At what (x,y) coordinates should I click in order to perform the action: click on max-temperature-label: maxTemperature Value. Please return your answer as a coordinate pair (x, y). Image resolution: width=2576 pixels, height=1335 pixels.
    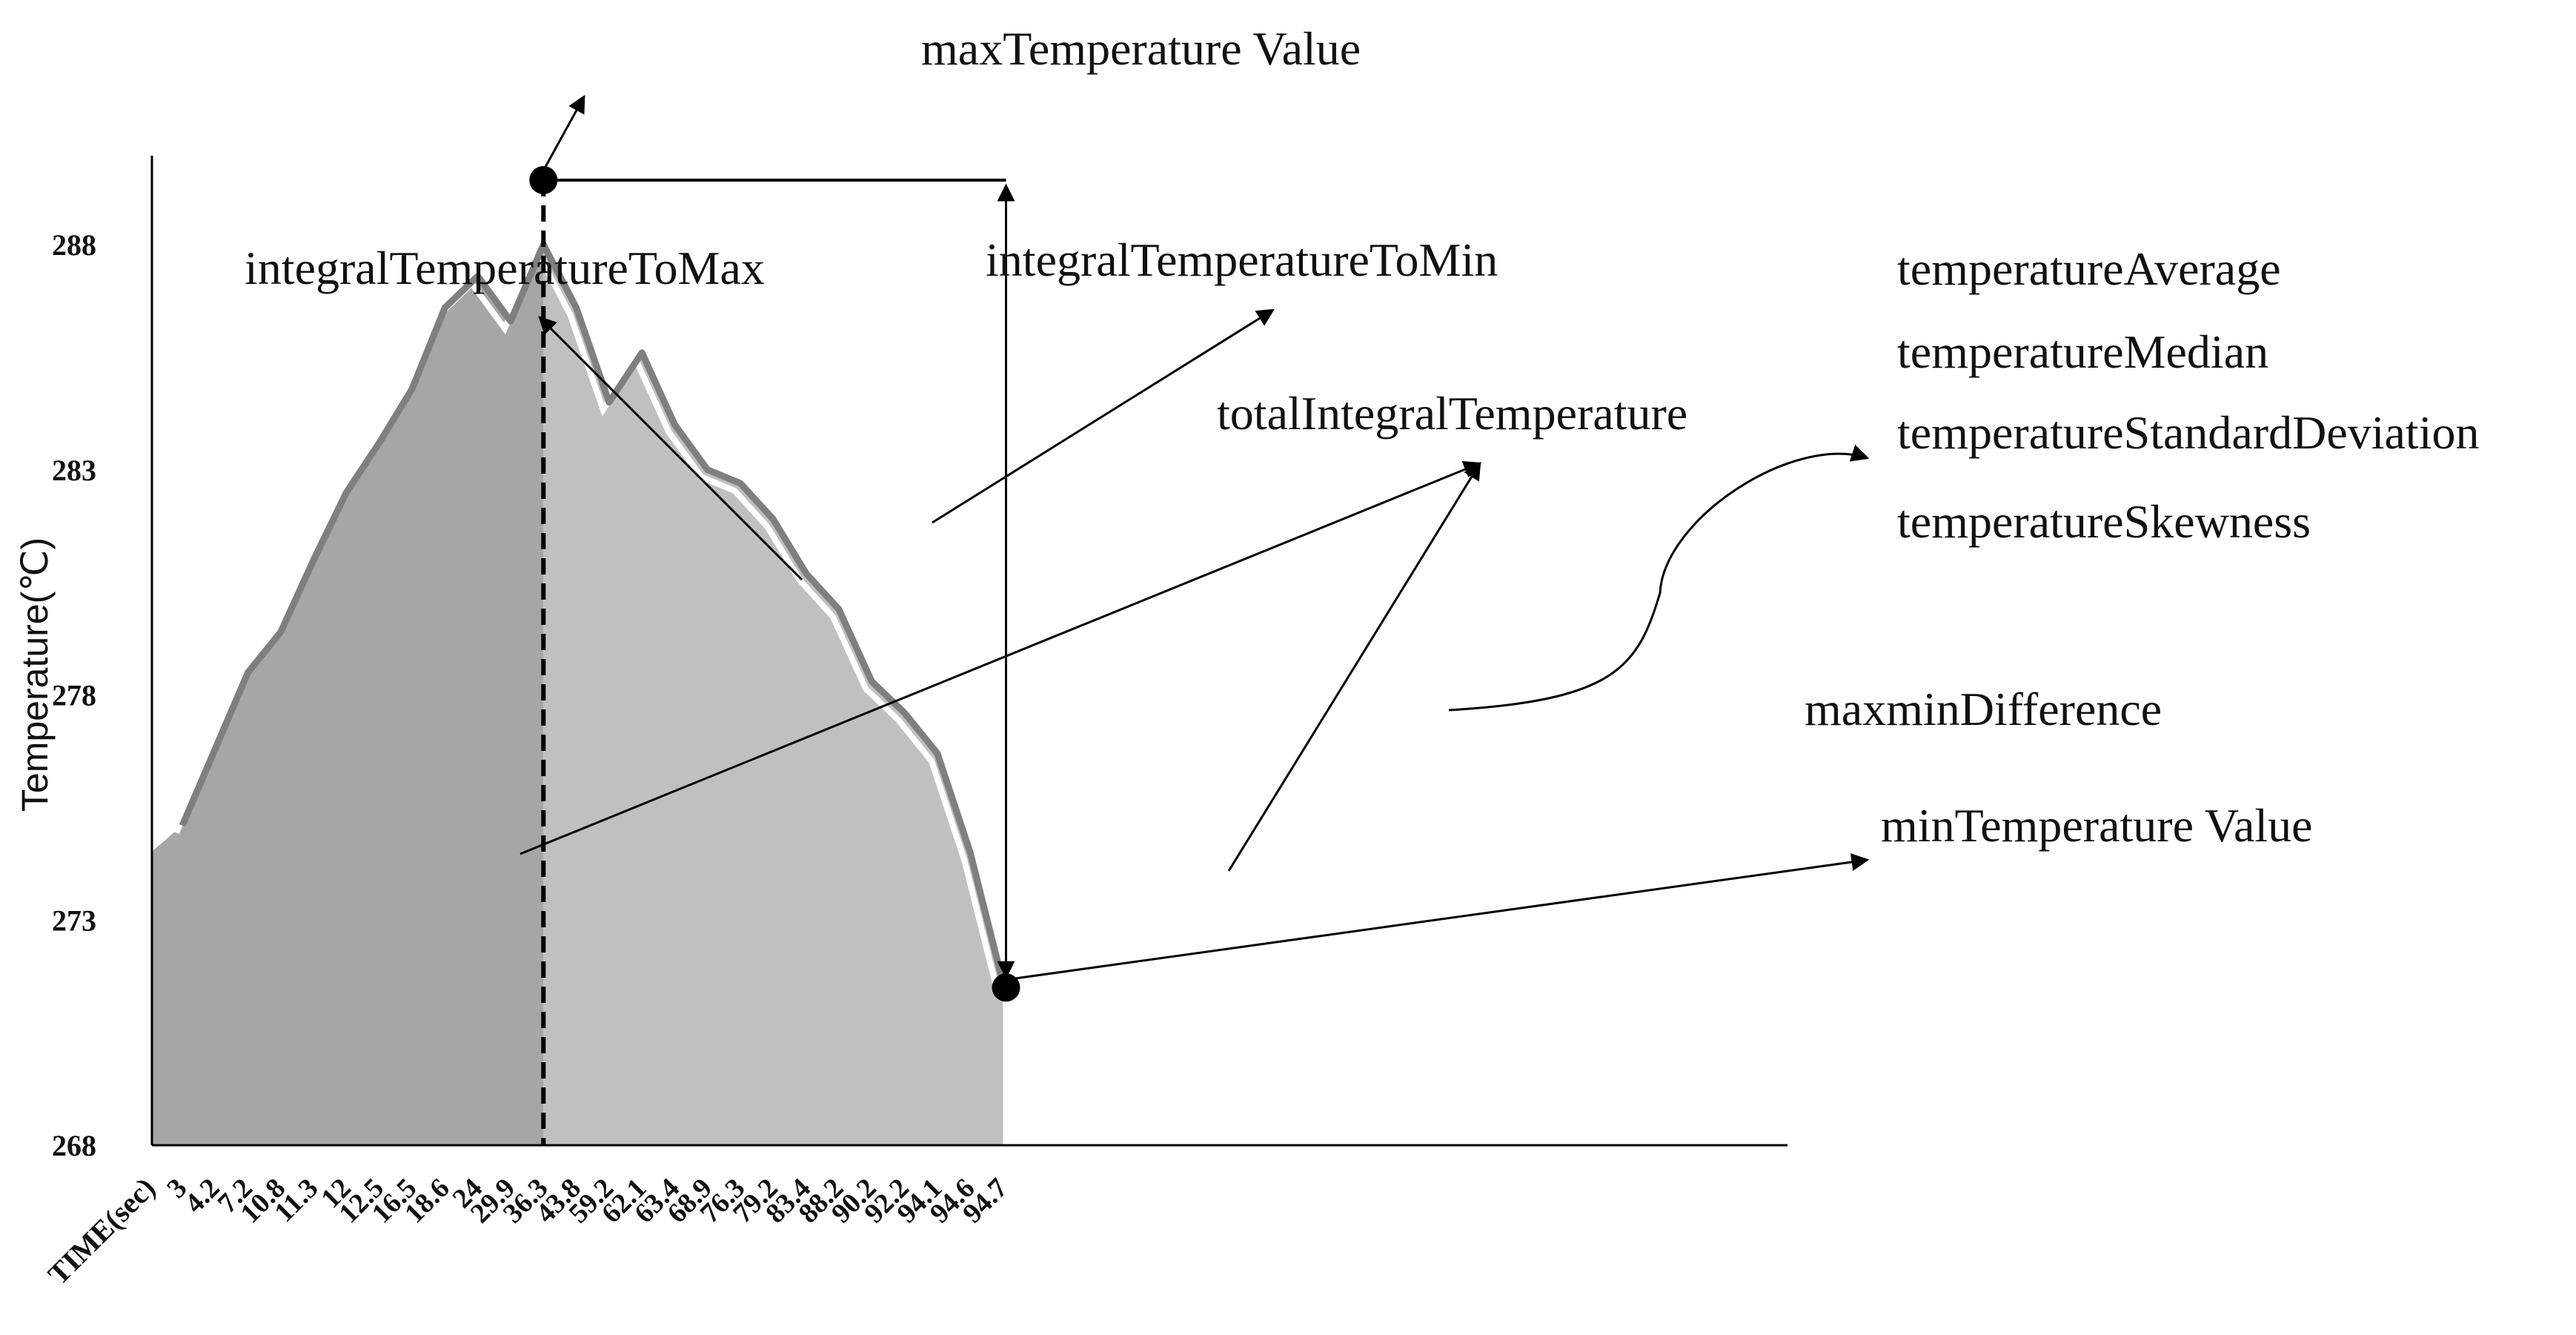
    Looking at the image, I should click on (1141, 48).